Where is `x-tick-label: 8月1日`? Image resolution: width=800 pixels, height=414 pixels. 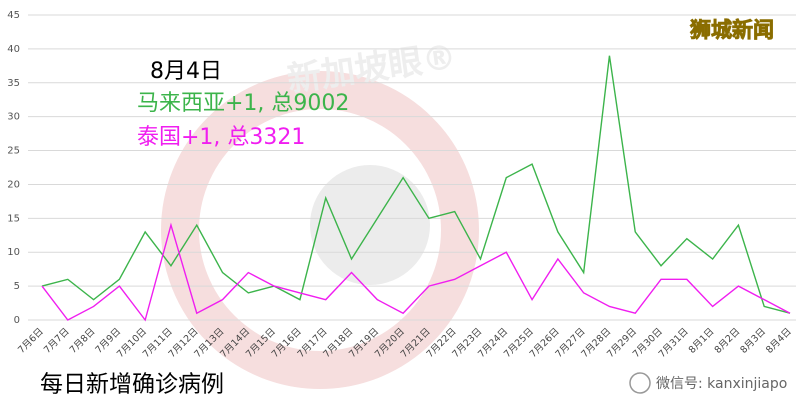 x-tick-label: 8月1日 is located at coordinates (702, 341).